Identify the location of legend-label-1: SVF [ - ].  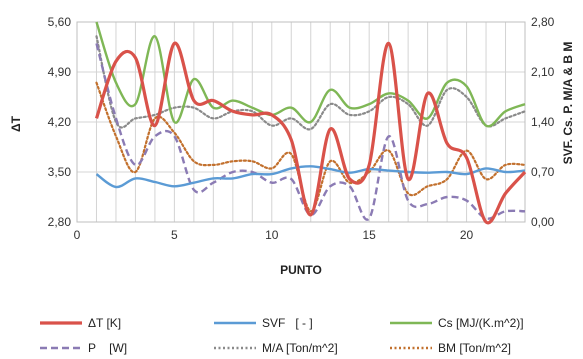
(287, 323).